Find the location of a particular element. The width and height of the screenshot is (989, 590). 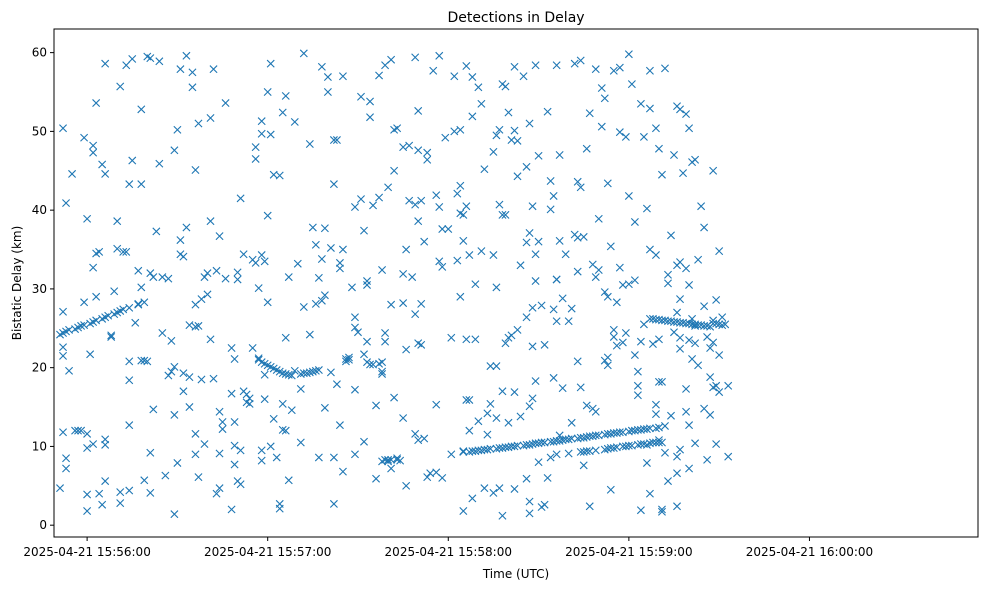

x-tick-label: 2025-04-21 15:56:00 is located at coordinates (86, 552).